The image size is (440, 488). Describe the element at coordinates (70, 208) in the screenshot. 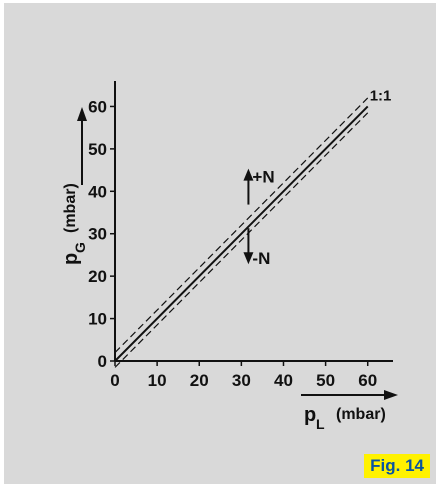

I see `y-axis-label-unit: (mbar)` at that location.